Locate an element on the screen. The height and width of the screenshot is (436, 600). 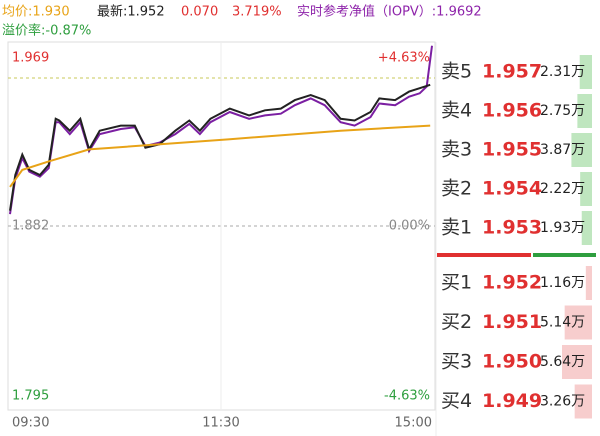
level-volume: 5.64万 is located at coordinates (562, 362).